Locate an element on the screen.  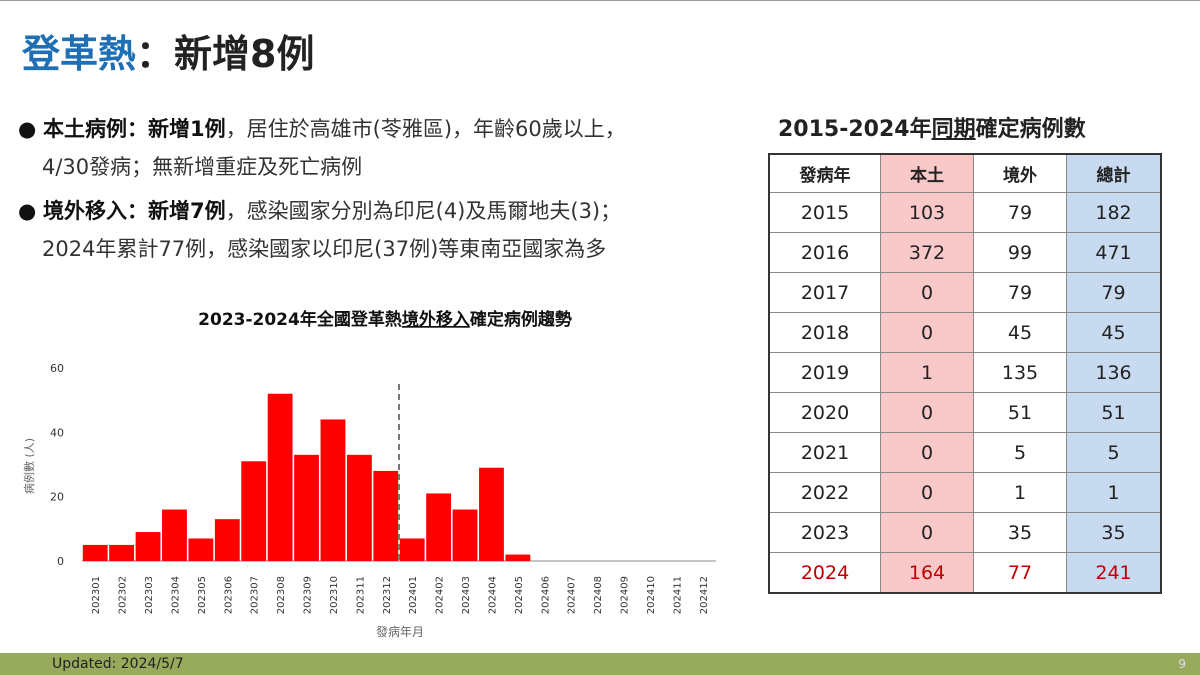
column-header: 境外 is located at coordinates (1020, 173).